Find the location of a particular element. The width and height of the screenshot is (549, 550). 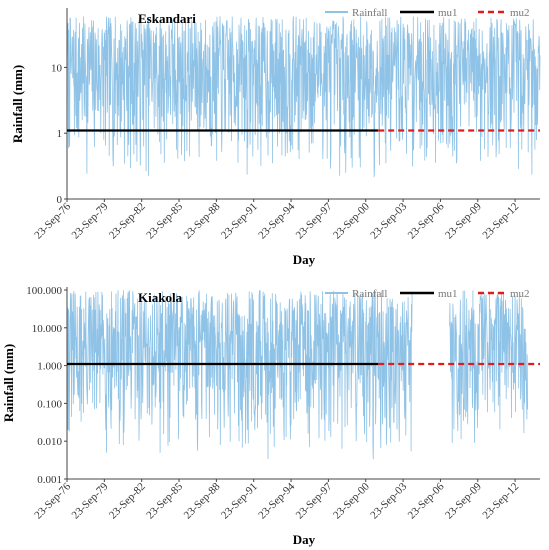

y-tick-label: 1 is located at coordinates (60, 134).